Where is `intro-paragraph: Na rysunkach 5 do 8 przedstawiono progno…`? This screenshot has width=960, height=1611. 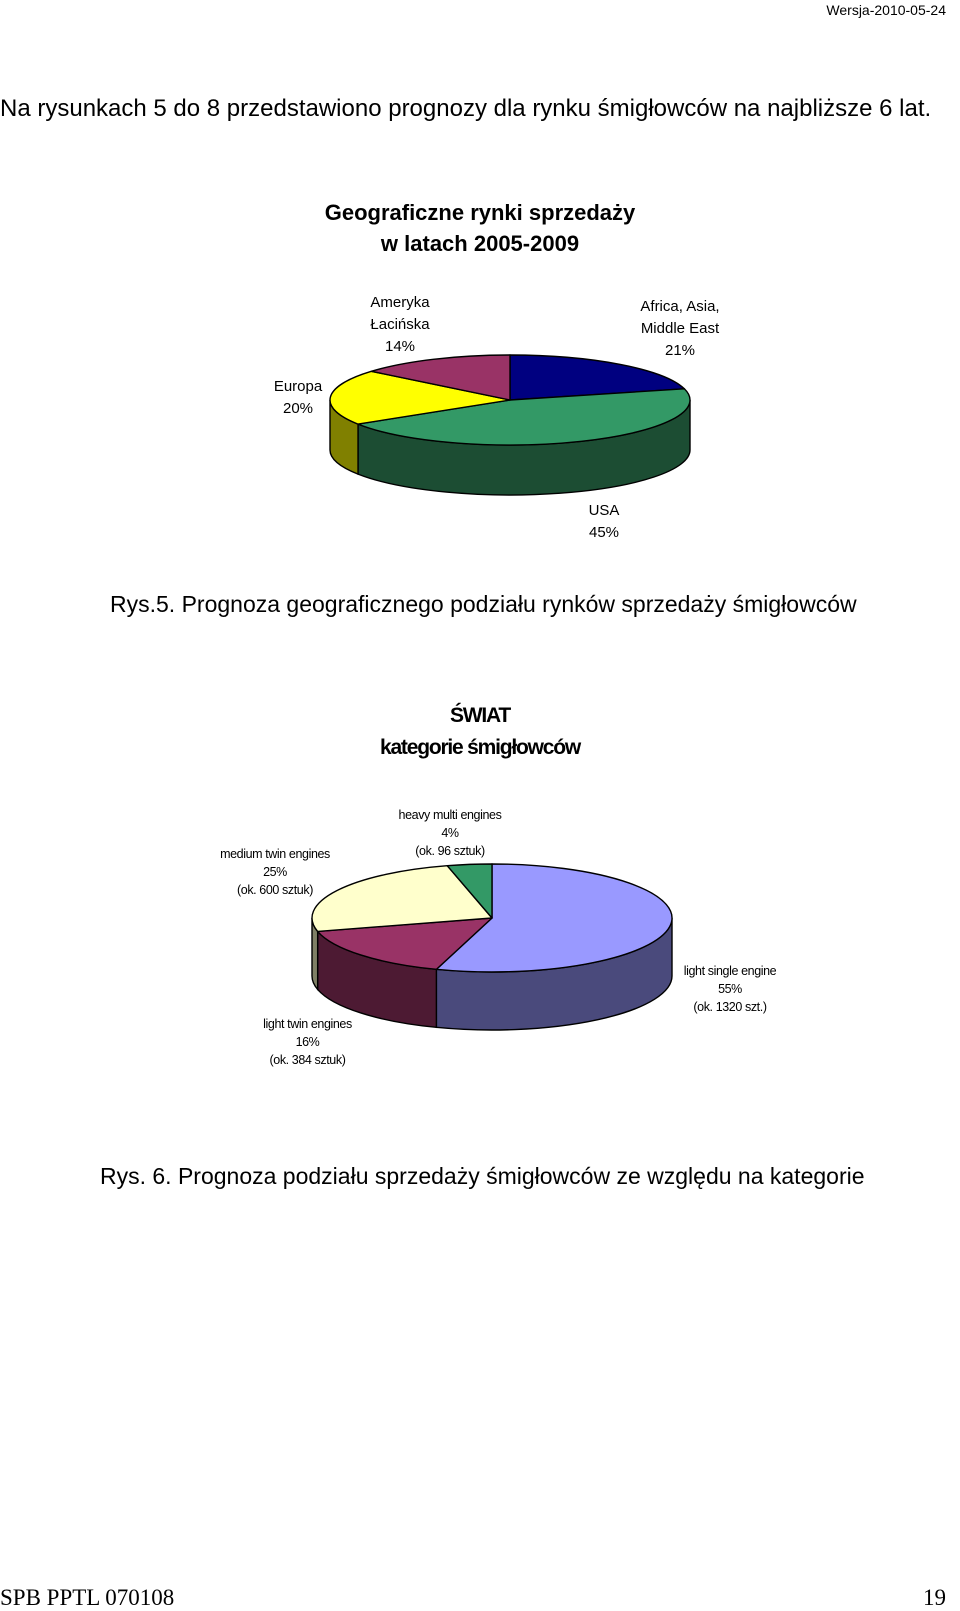
intro-paragraph: Na rysunkach 5 do 8 przedstawiono progno… is located at coordinates (466, 108).